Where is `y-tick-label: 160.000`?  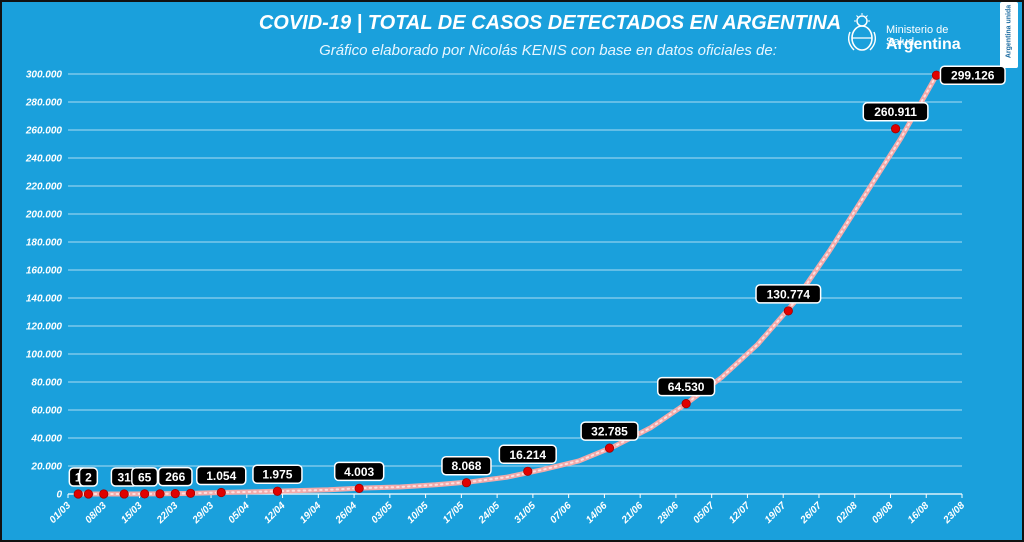
y-tick-label: 160.000 is located at coordinates (44, 271).